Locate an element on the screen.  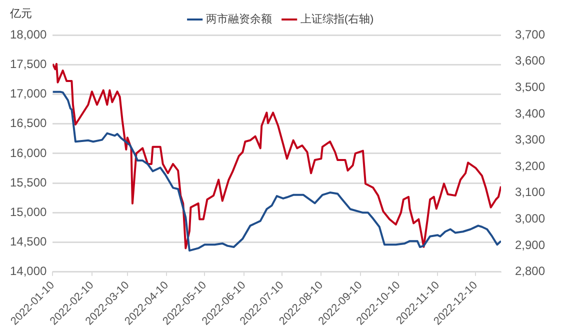
y-tick-label: 15,500 is located at coordinates (29, 182).